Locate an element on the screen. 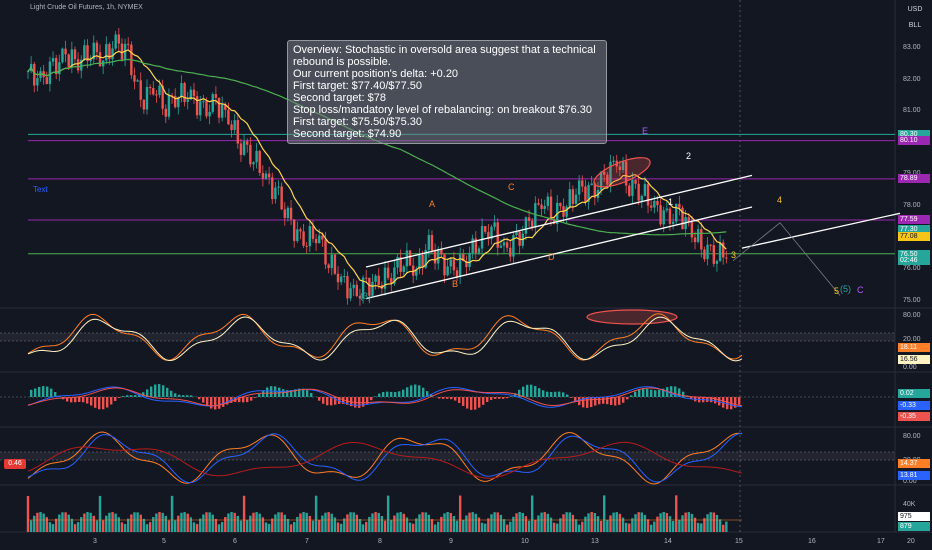 The height and width of the screenshot is (550, 932). unit-label: BLL is located at coordinates (915, 25).